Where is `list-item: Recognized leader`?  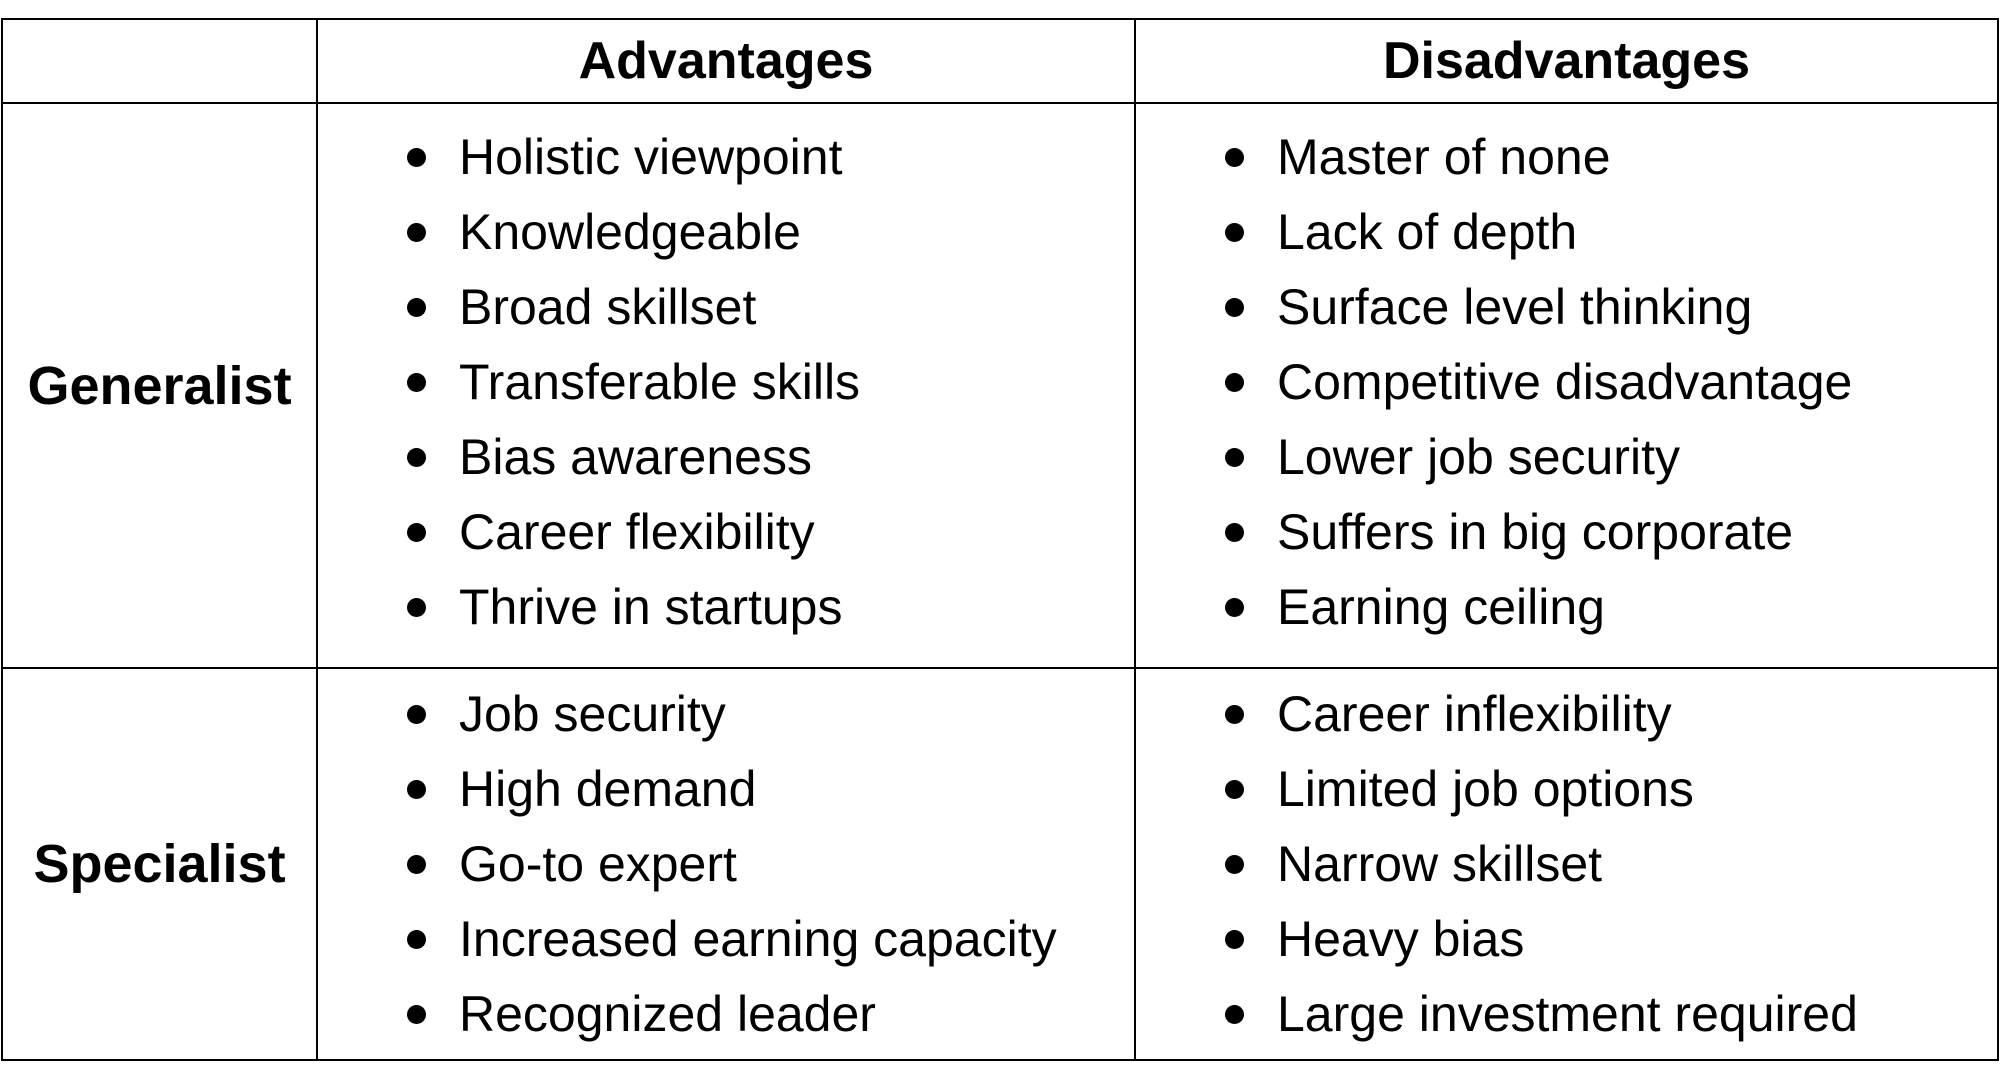
list-item: Recognized leader is located at coordinates (726, 1014).